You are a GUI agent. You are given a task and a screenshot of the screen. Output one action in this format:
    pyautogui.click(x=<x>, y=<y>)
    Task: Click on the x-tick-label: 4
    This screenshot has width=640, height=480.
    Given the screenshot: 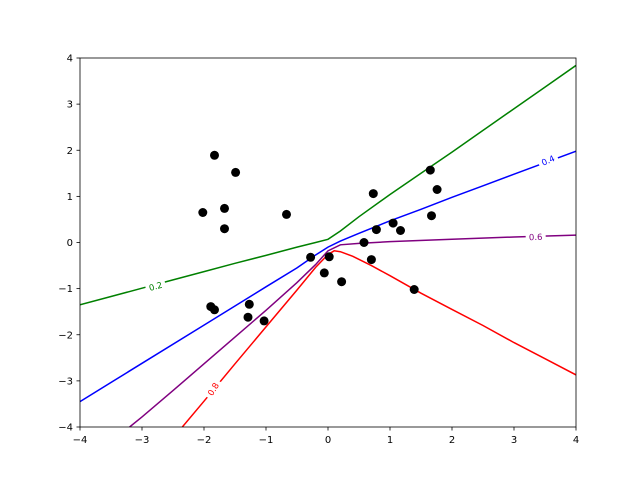 What is the action you would take?
    pyautogui.click(x=576, y=440)
    